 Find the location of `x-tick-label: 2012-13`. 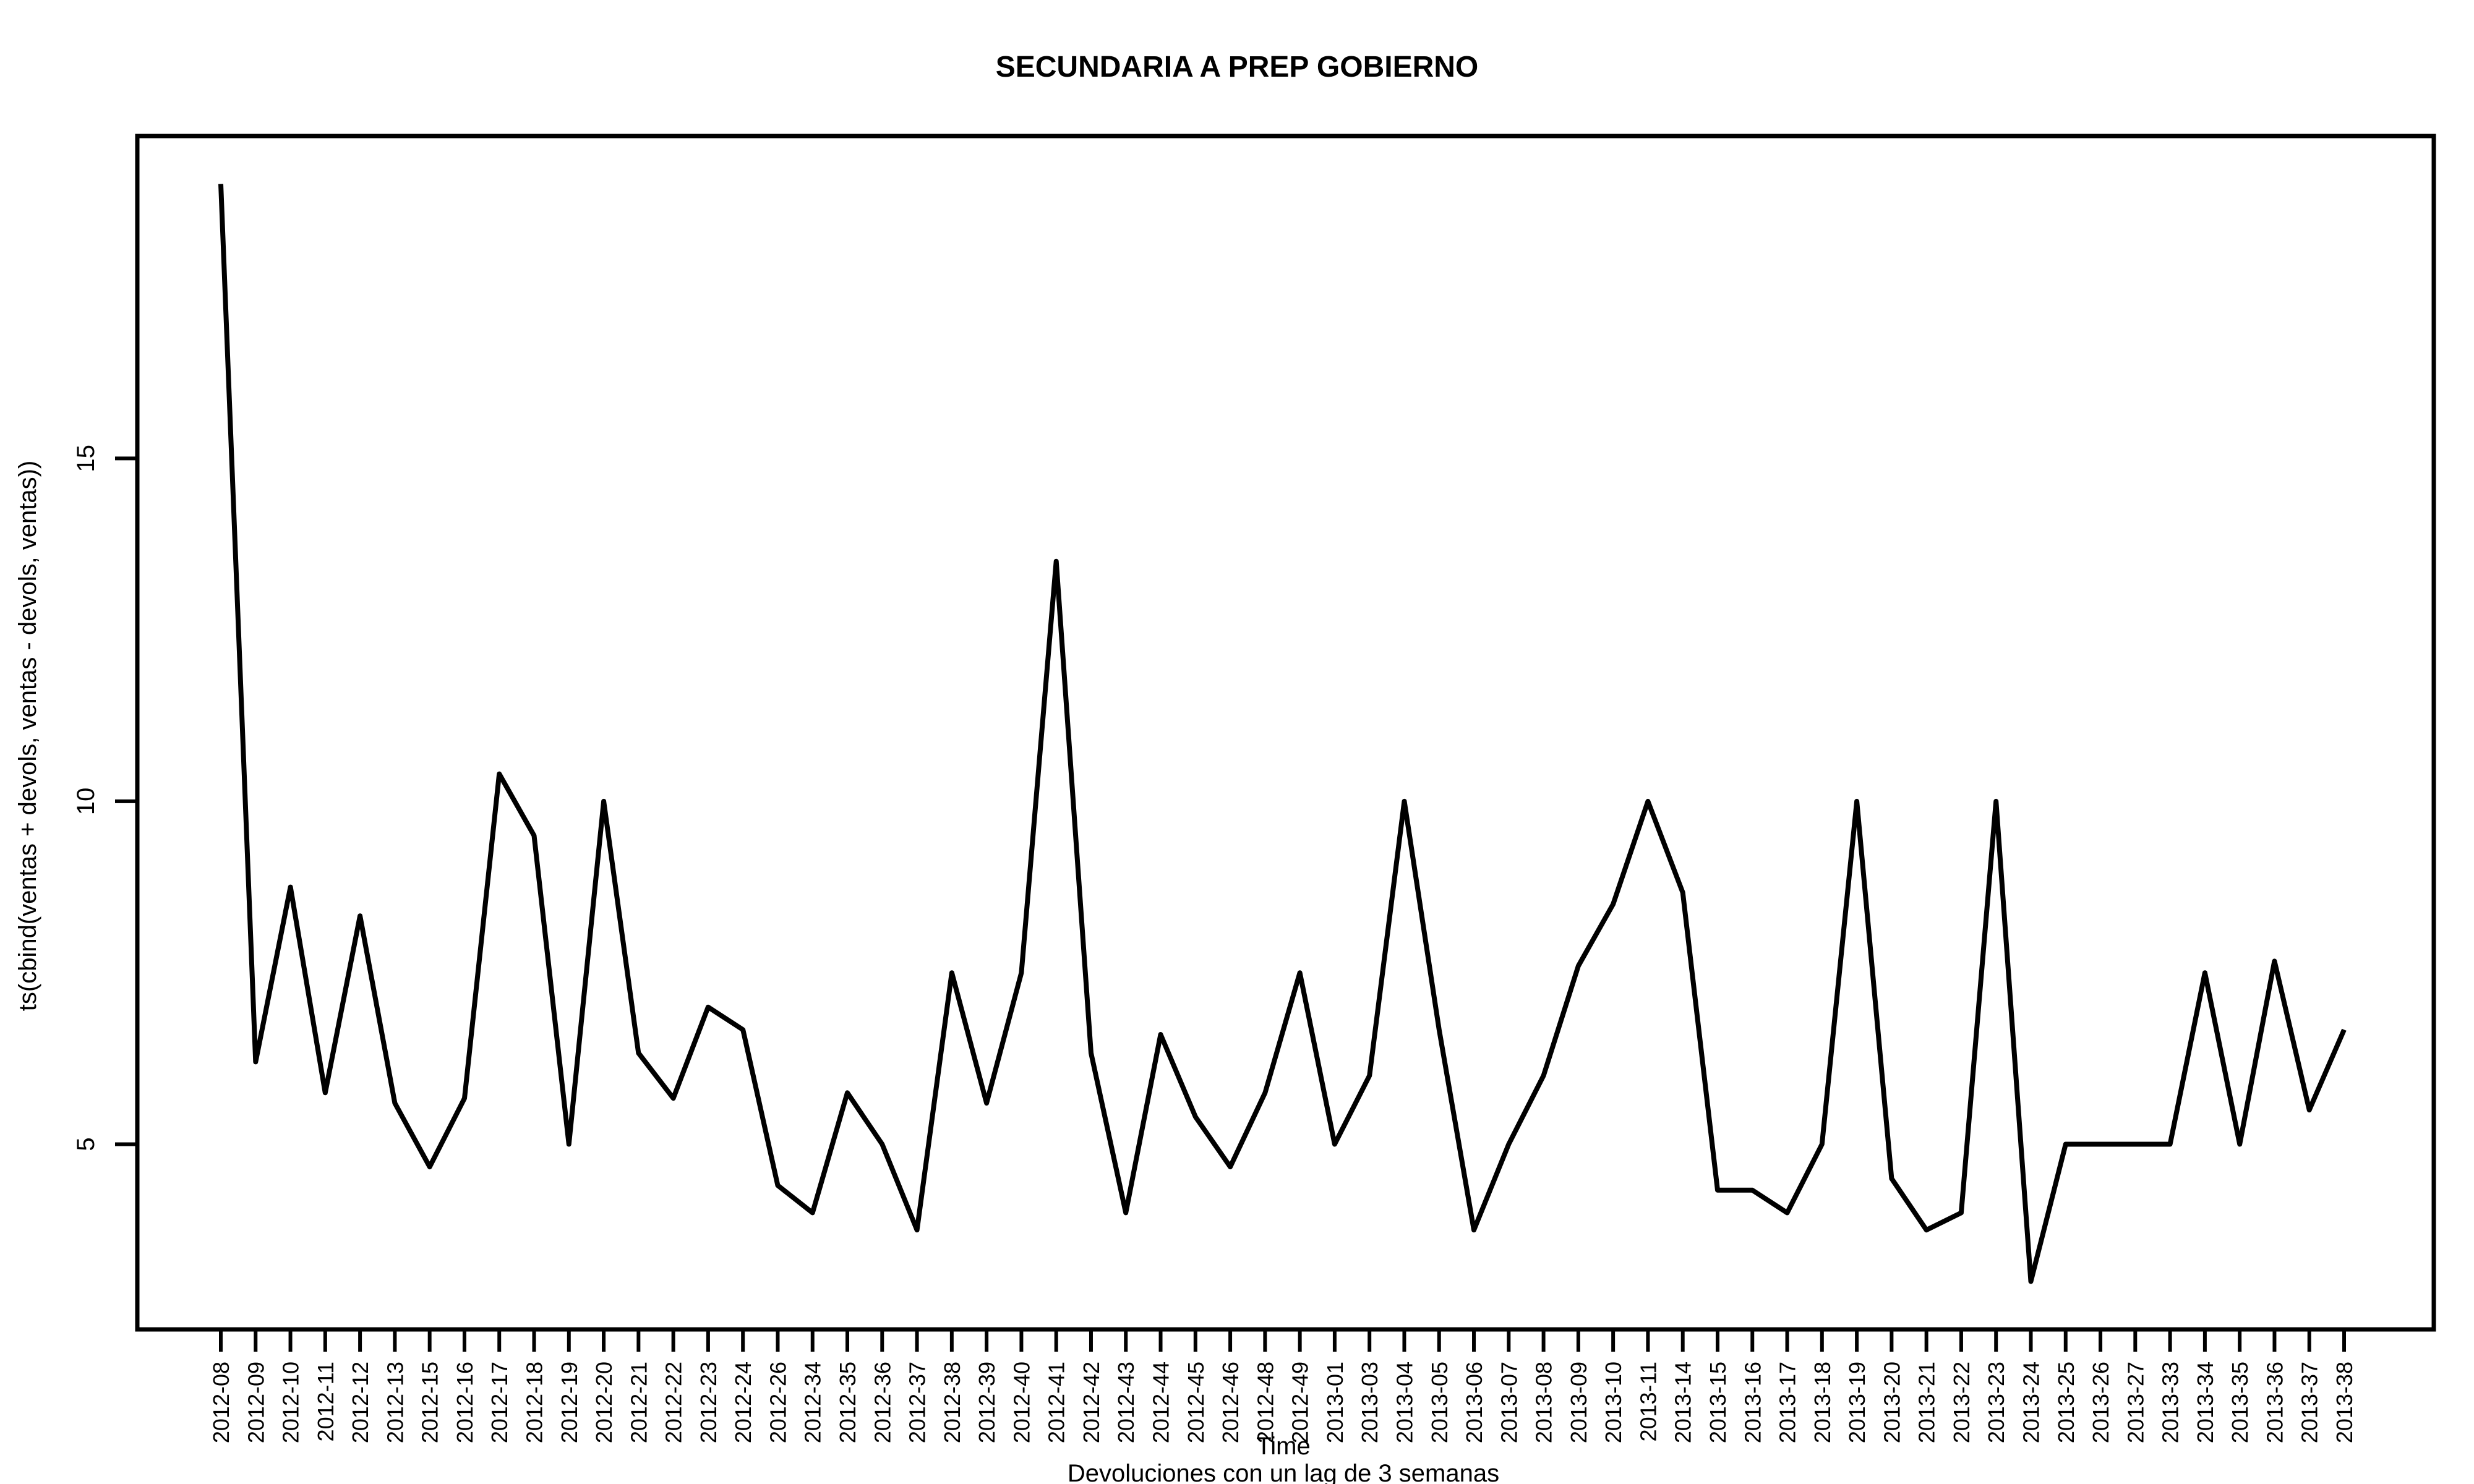

x-tick-label: 2012-13 is located at coordinates (395, 1402).